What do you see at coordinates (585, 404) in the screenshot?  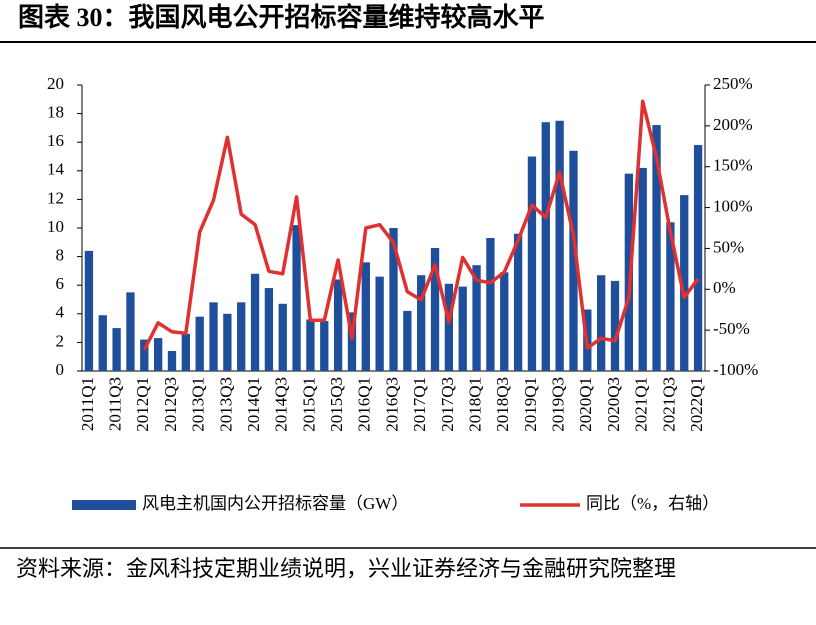 I see `x-tick-label: 2020Q1` at bounding box center [585, 404].